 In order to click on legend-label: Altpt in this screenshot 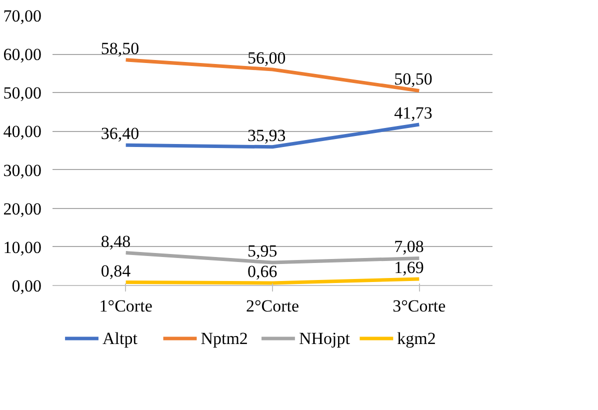, I will do `click(120, 338)`.